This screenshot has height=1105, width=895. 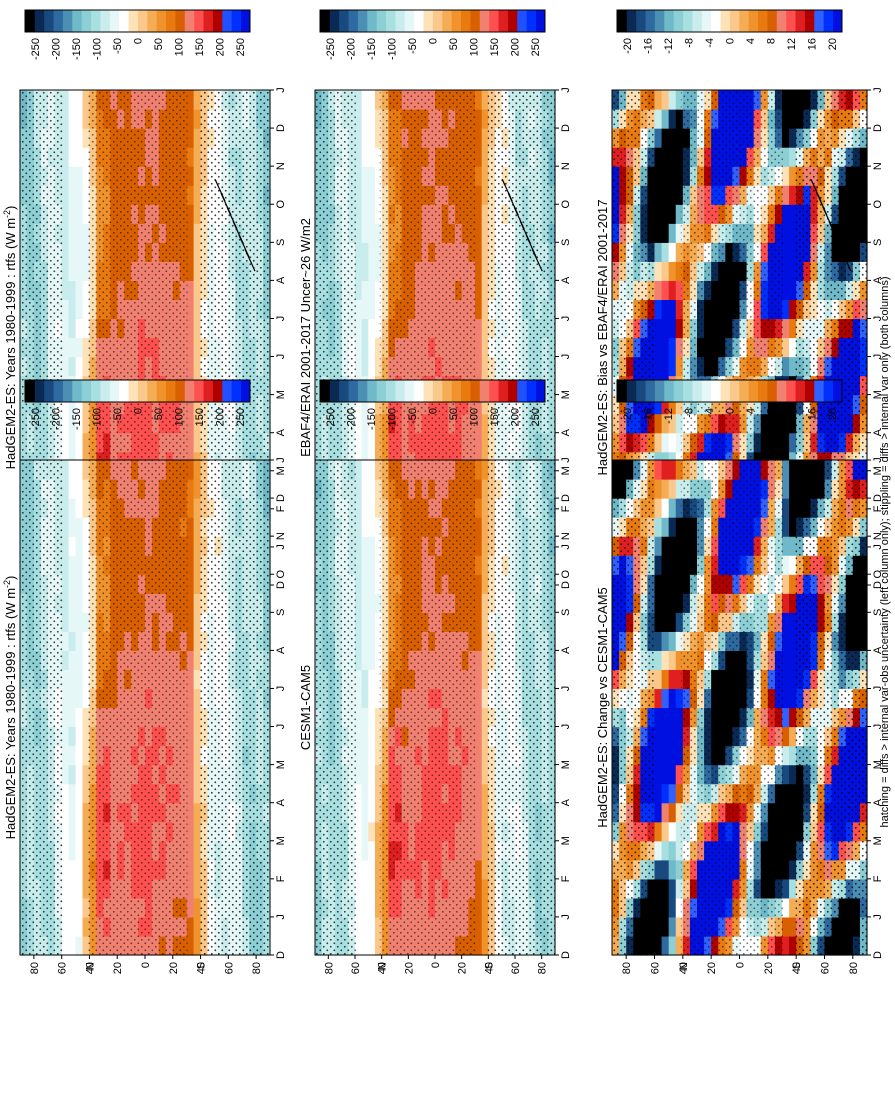 I want to click on colorbar-label: 200, so click(x=220, y=417).